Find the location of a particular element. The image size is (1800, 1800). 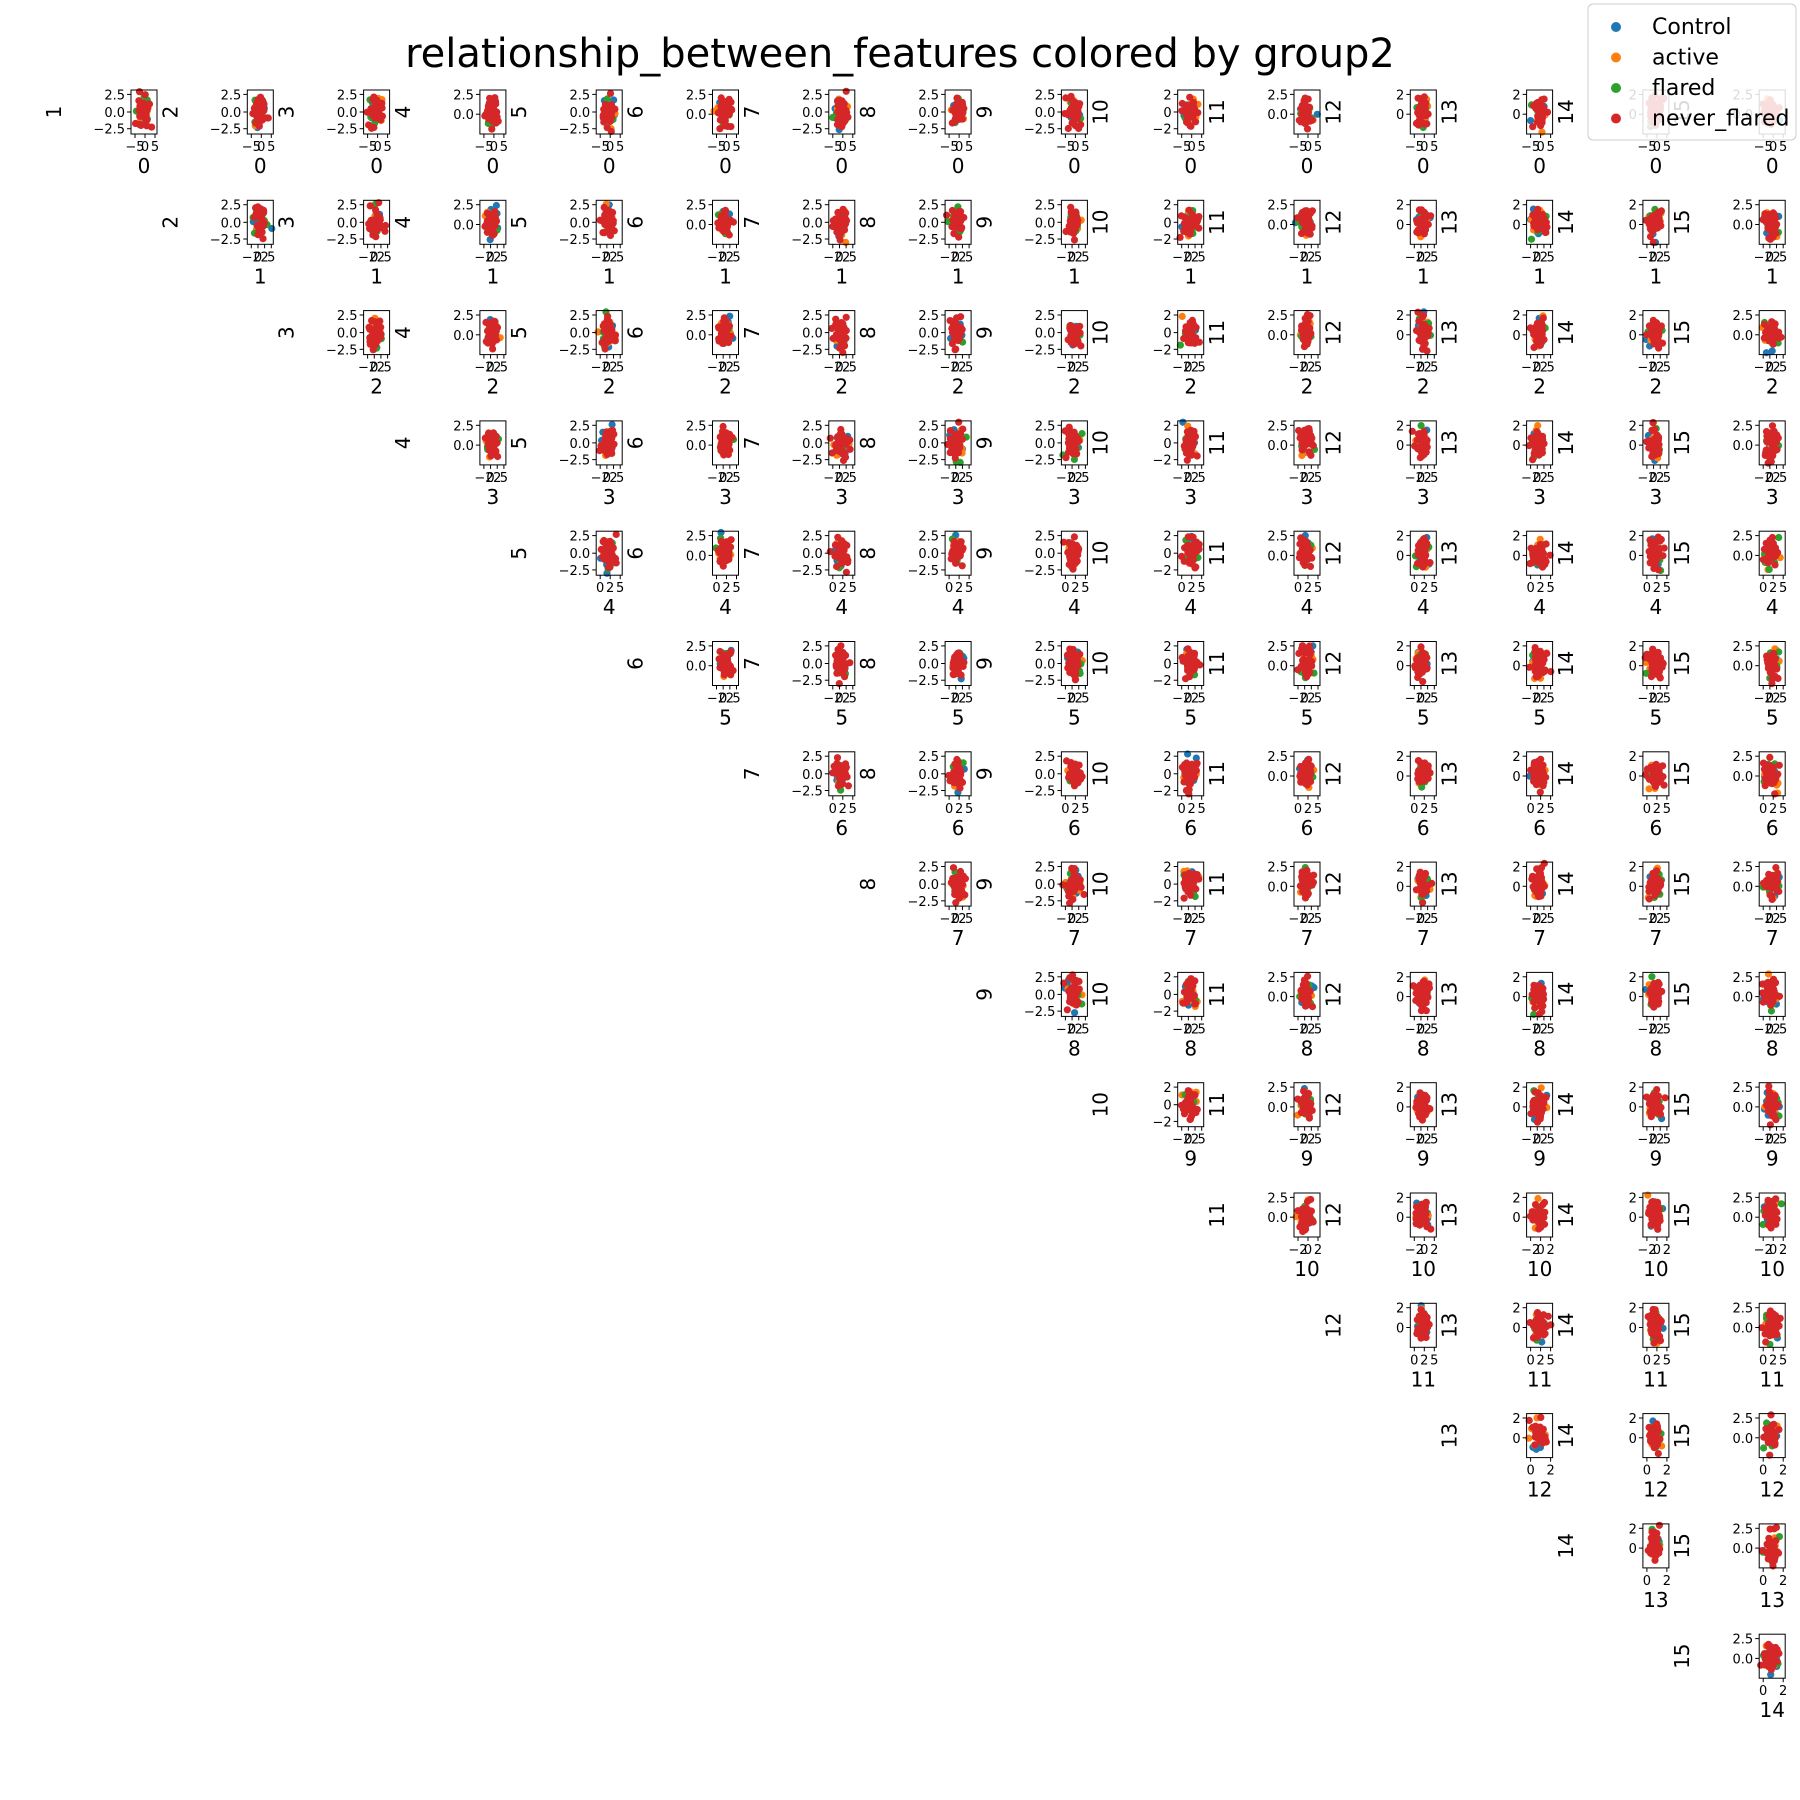

y-axis-label: 5 is located at coordinates (519, 222).